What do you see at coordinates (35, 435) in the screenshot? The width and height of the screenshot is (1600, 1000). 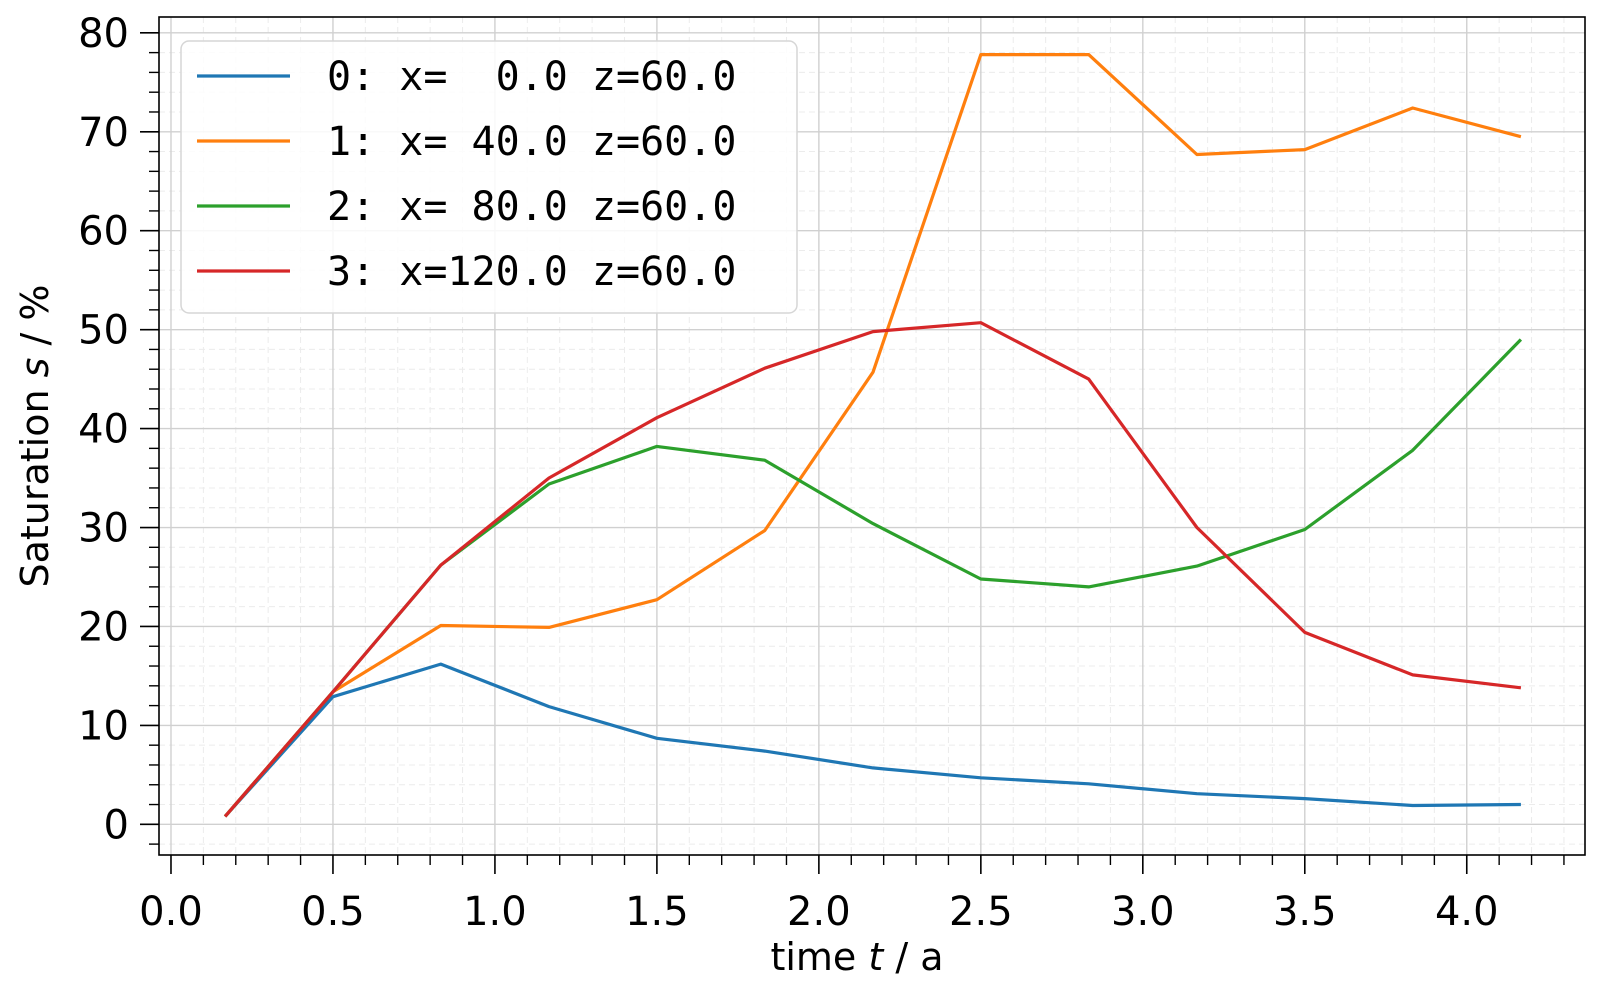 I see `y-axis-label: Saturation s / %` at bounding box center [35, 435].